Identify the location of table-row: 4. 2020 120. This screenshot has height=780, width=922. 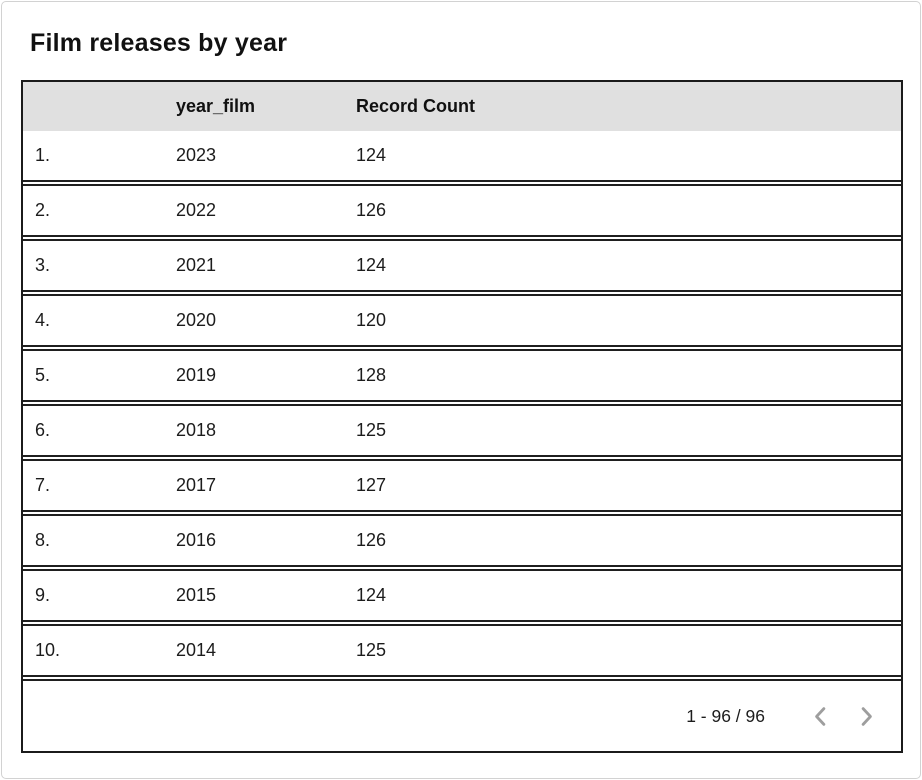
(462, 320).